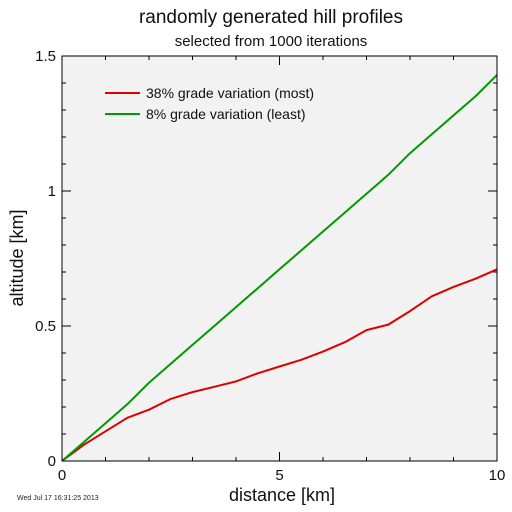 The height and width of the screenshot is (512, 512). I want to click on y-tick-label: 1.5, so click(45, 56).